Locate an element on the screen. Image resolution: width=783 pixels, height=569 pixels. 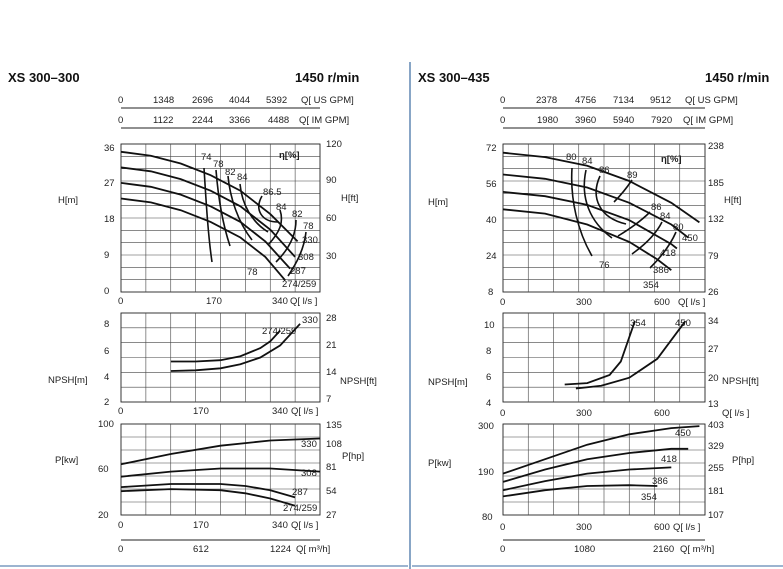
y-tick: 190 is located at coordinates (486, 472).